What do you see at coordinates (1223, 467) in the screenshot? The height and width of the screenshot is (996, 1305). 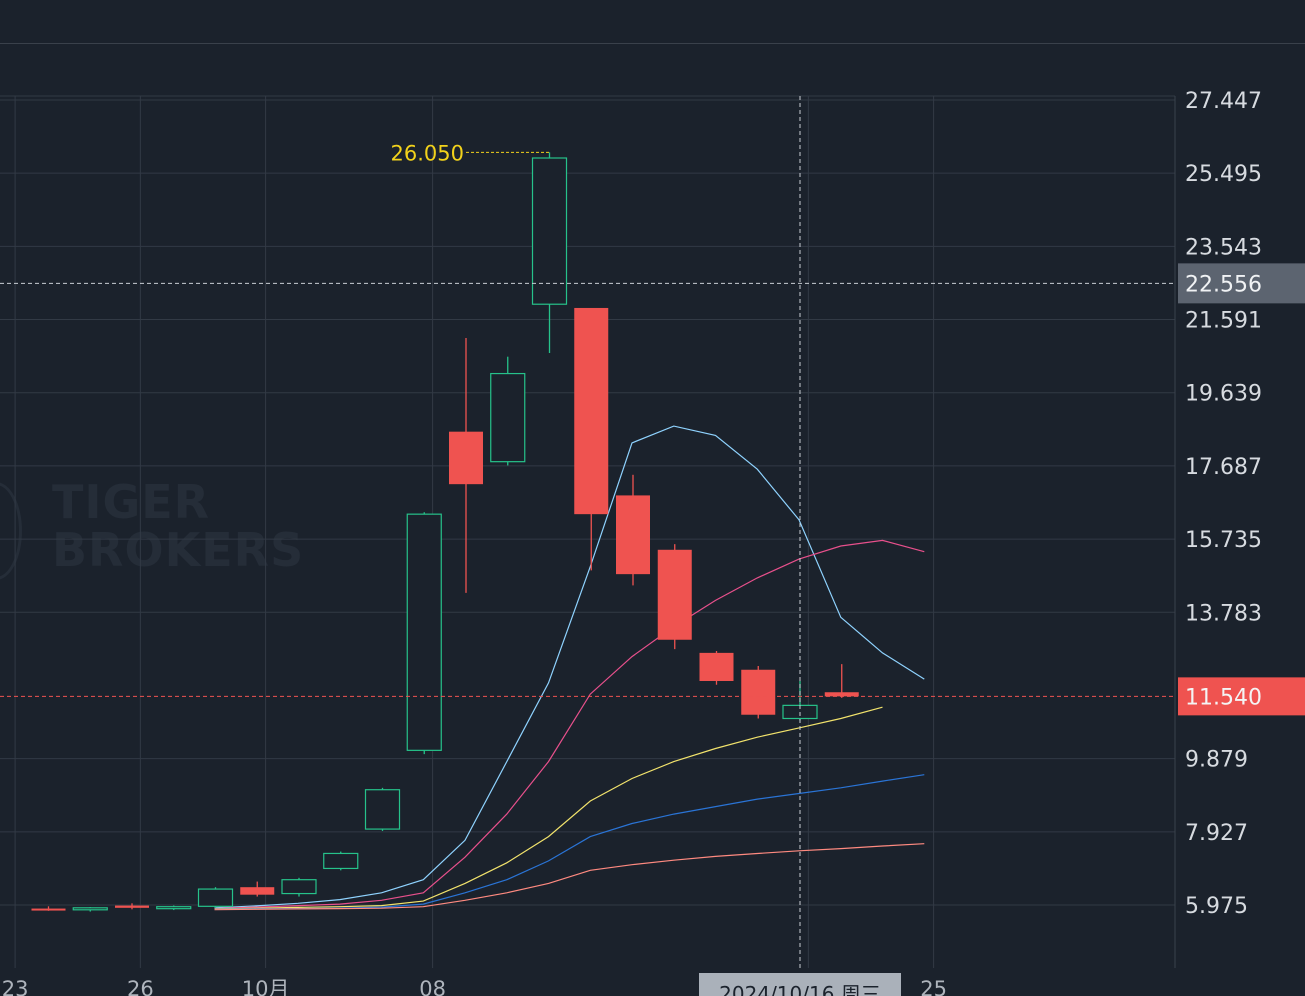 I see `y-tick-label: 17.687` at bounding box center [1223, 467].